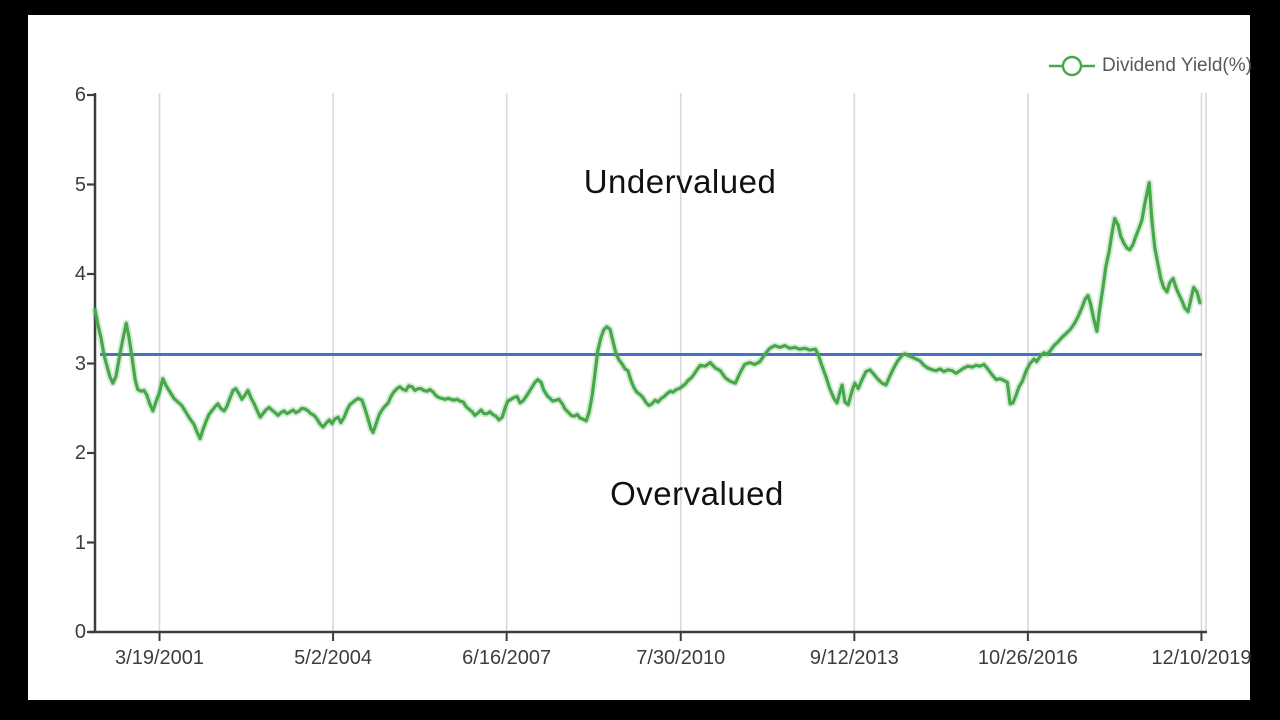 The height and width of the screenshot is (720, 1280). I want to click on overvalued-annotation: Overvalued, so click(697, 493).